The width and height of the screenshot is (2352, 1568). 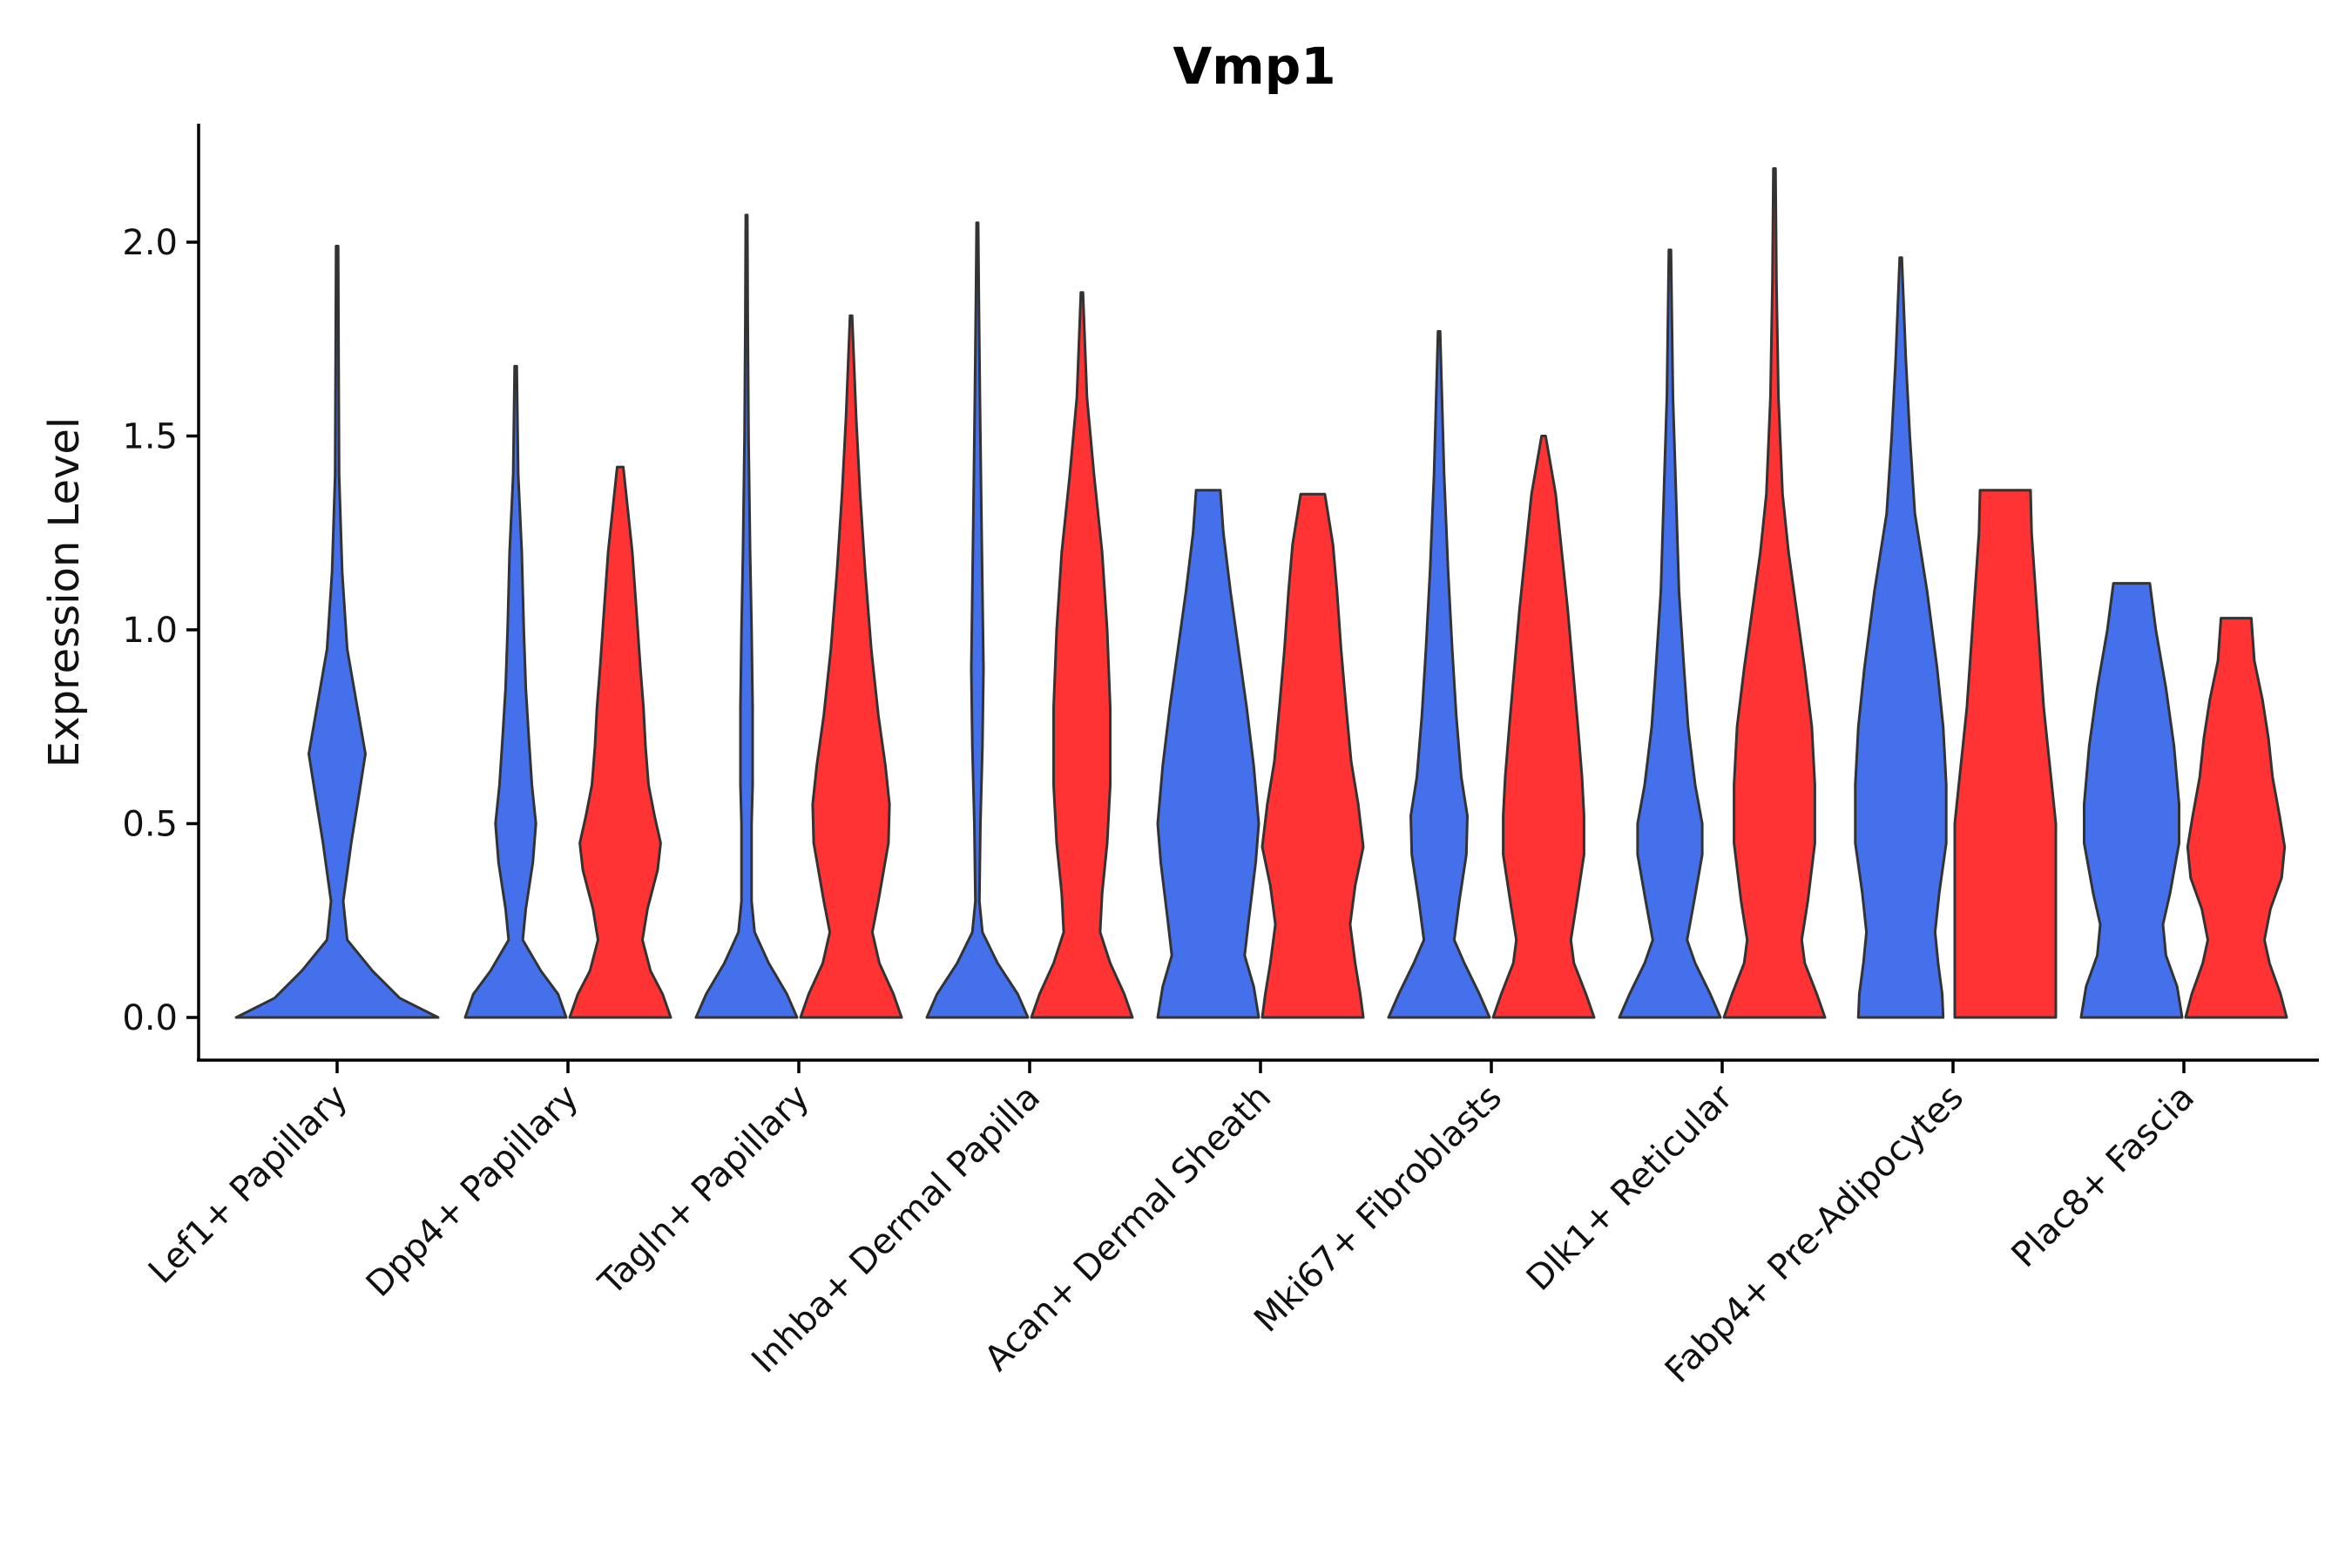 What do you see at coordinates (1254, 66) in the screenshot?
I see `chart-title: Vmp1` at bounding box center [1254, 66].